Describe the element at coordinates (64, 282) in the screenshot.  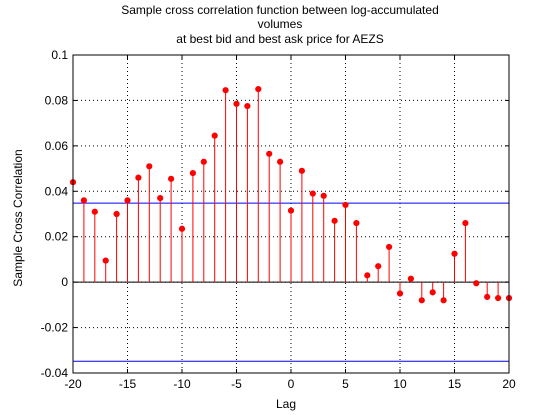
I see `y-tick-label: 0` at that location.